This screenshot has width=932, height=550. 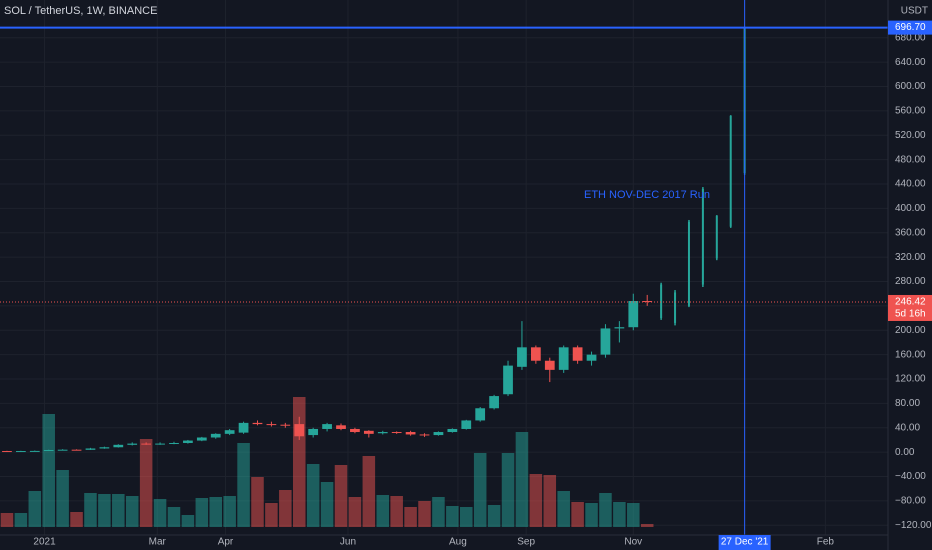 What do you see at coordinates (910, 330) in the screenshot?
I see `y-tick-label: 200.00` at bounding box center [910, 330].